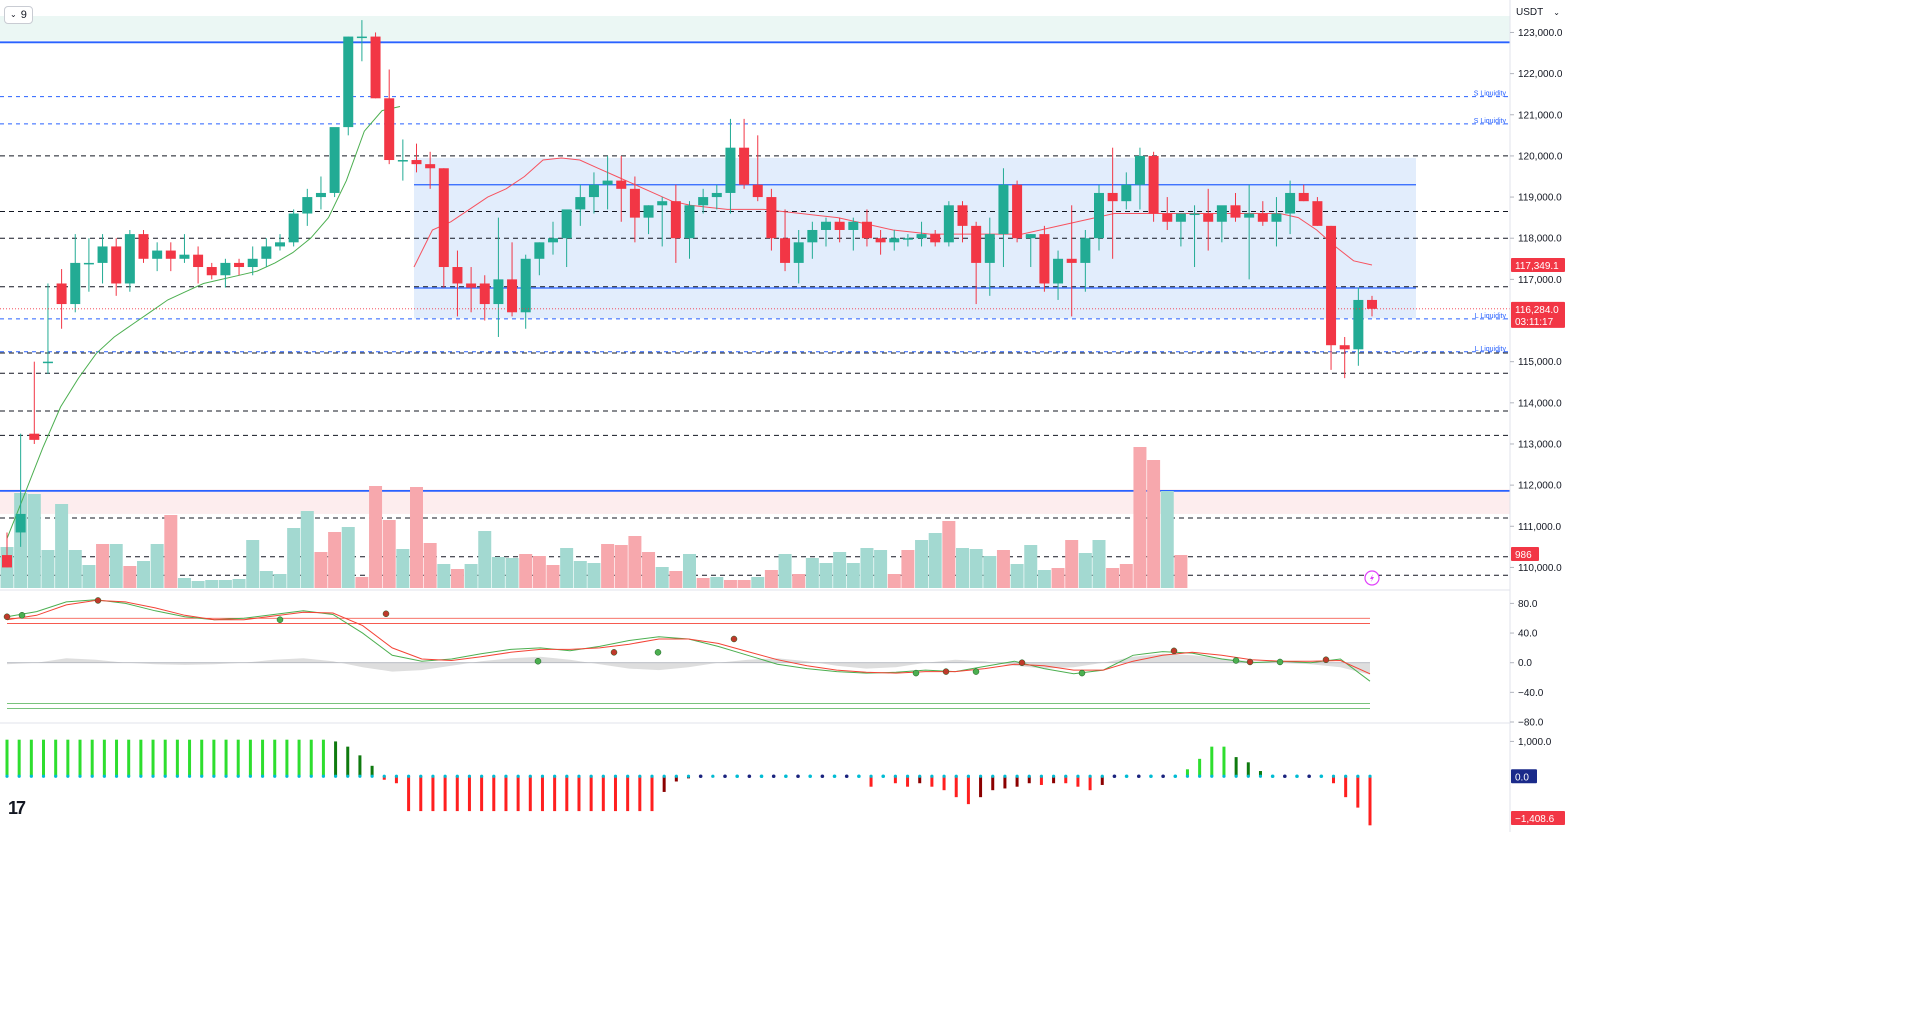 The width and height of the screenshot is (1918, 1016). What do you see at coordinates (23, 15) in the screenshot?
I see `indicator-count: 9` at bounding box center [23, 15].